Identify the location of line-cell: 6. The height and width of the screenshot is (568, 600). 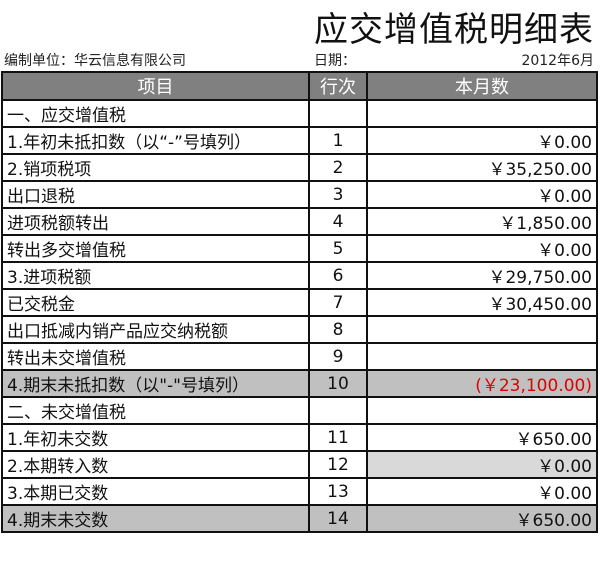
(338, 275).